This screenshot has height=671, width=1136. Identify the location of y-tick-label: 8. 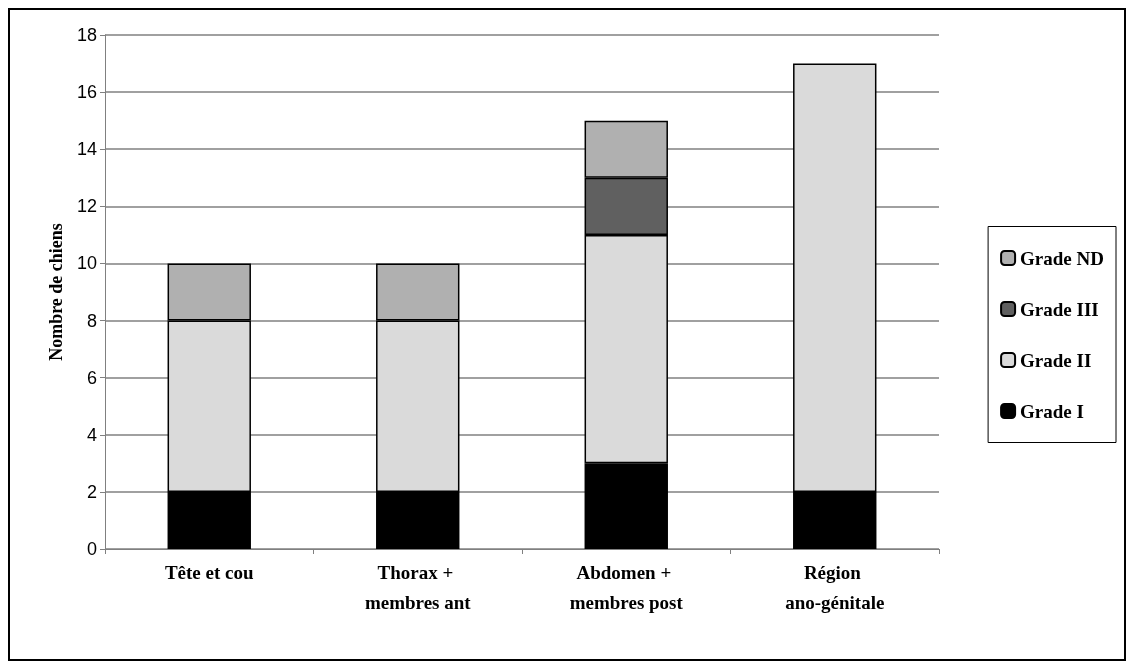
(91, 320).